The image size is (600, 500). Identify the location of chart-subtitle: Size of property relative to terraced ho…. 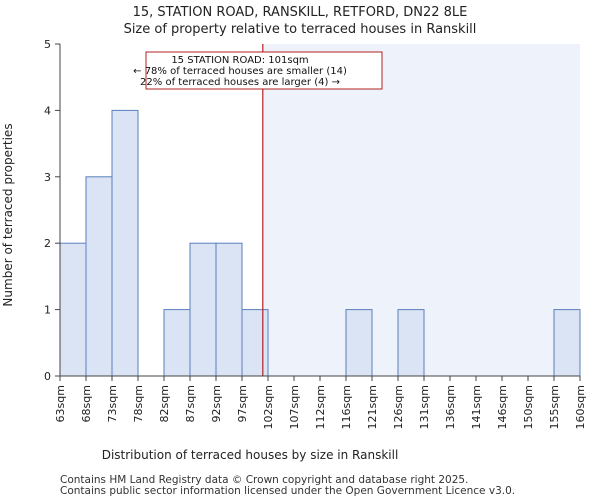
(300, 29).